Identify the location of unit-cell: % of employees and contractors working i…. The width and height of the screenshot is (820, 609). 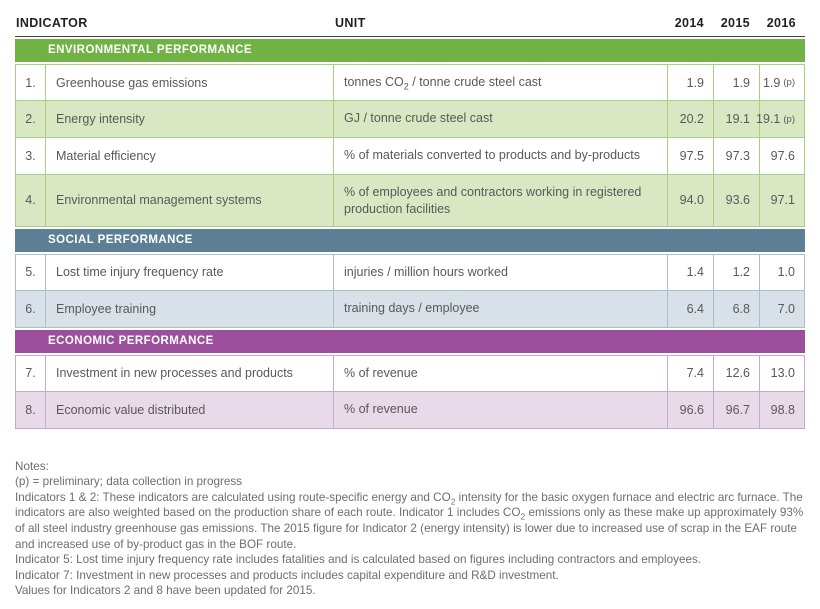
(500, 201).